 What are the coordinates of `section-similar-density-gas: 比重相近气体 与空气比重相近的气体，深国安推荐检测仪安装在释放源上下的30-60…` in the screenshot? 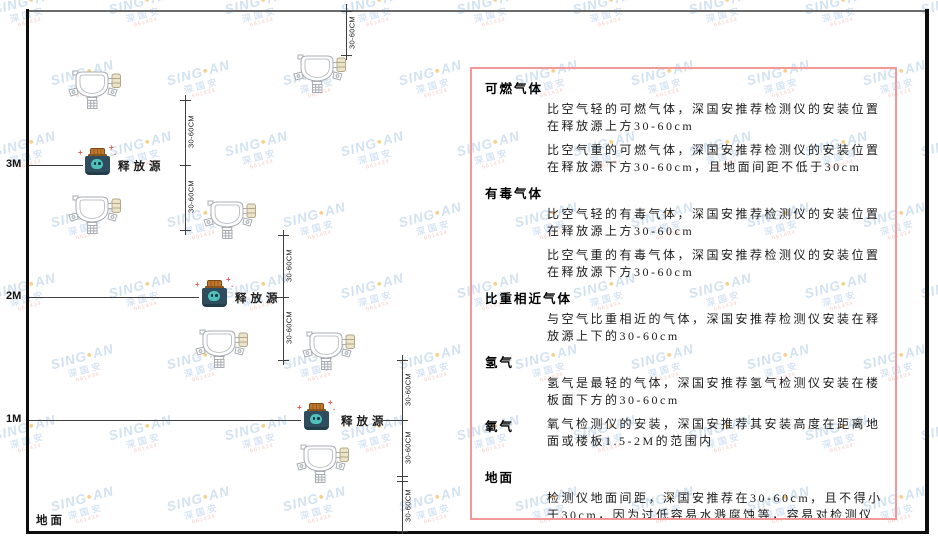 It's located at (684, 316).